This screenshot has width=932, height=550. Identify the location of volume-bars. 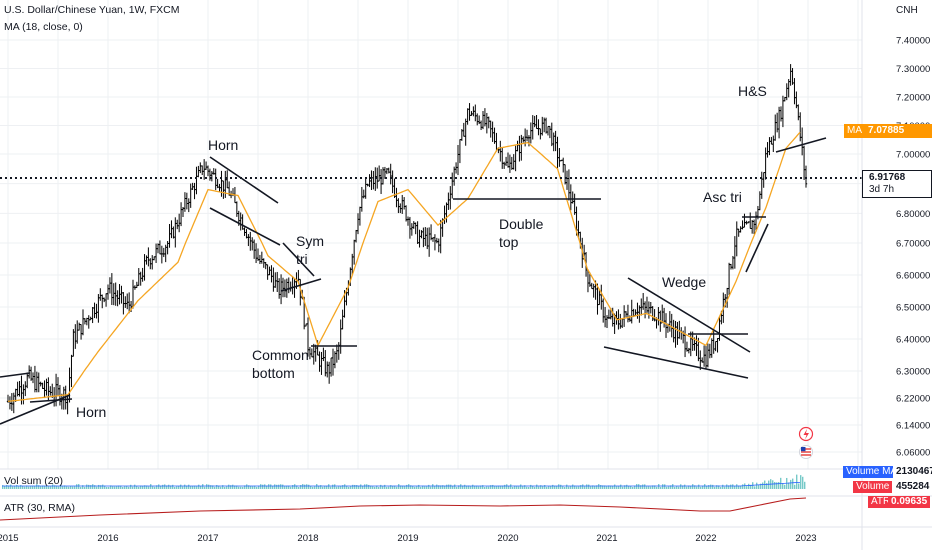
(404, 481).